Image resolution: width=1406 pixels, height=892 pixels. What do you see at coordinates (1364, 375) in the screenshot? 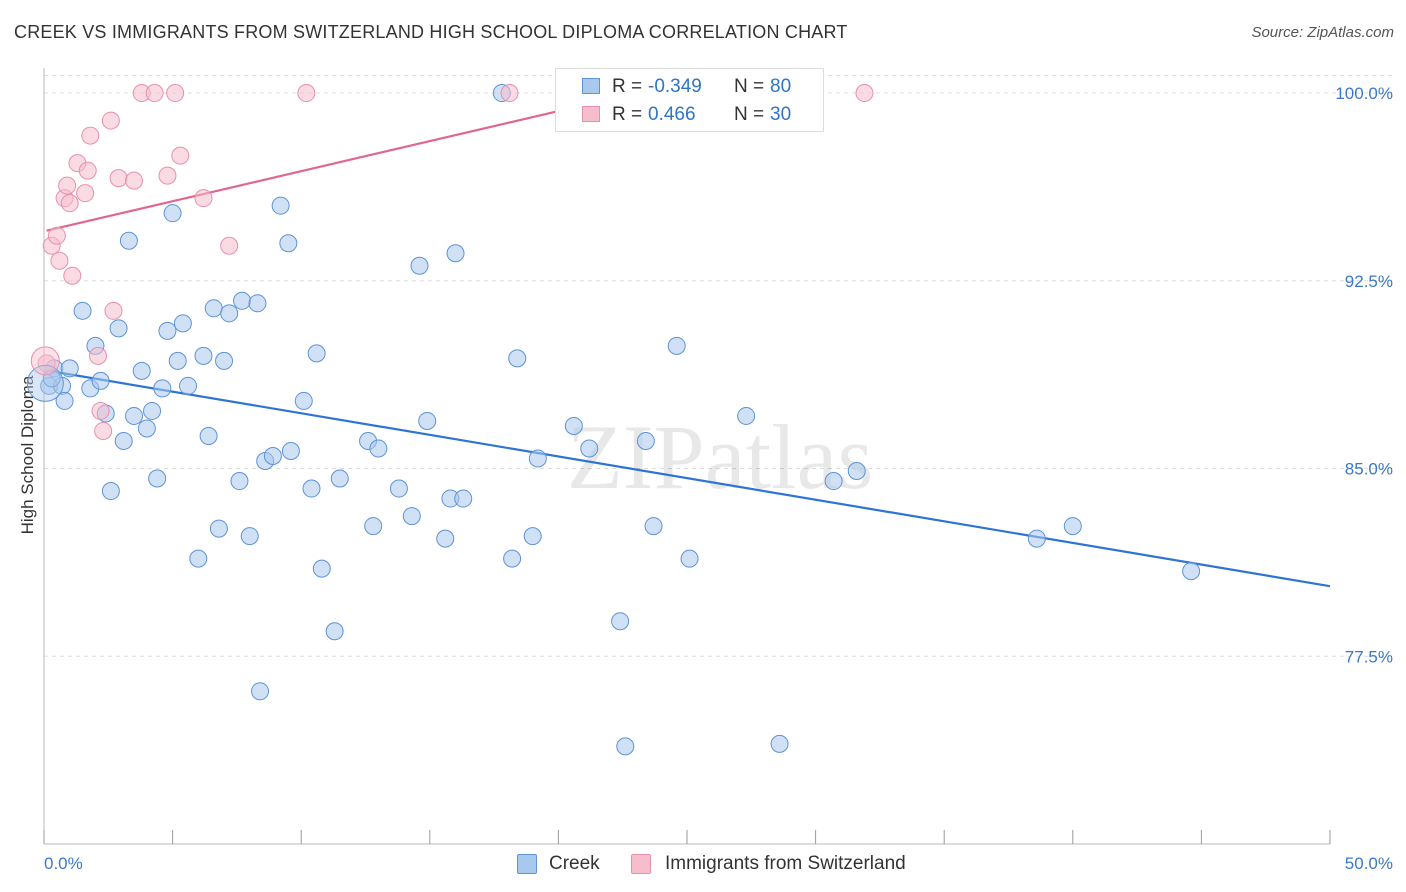
I see `y-tick-labels: 77.5% 85.0% 92.5% 100.0%` at bounding box center [1364, 375].